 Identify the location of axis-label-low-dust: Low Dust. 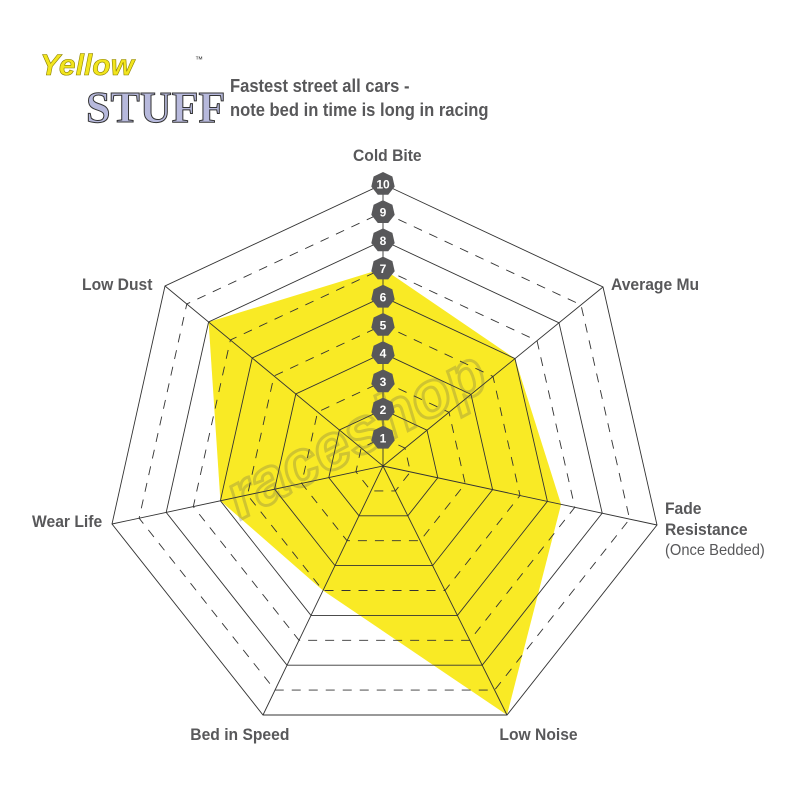
(117, 284).